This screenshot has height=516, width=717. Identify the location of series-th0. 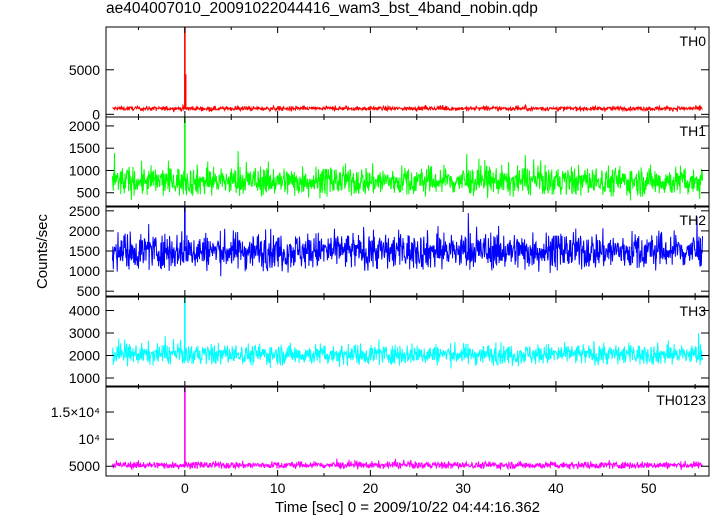
(407, 108).